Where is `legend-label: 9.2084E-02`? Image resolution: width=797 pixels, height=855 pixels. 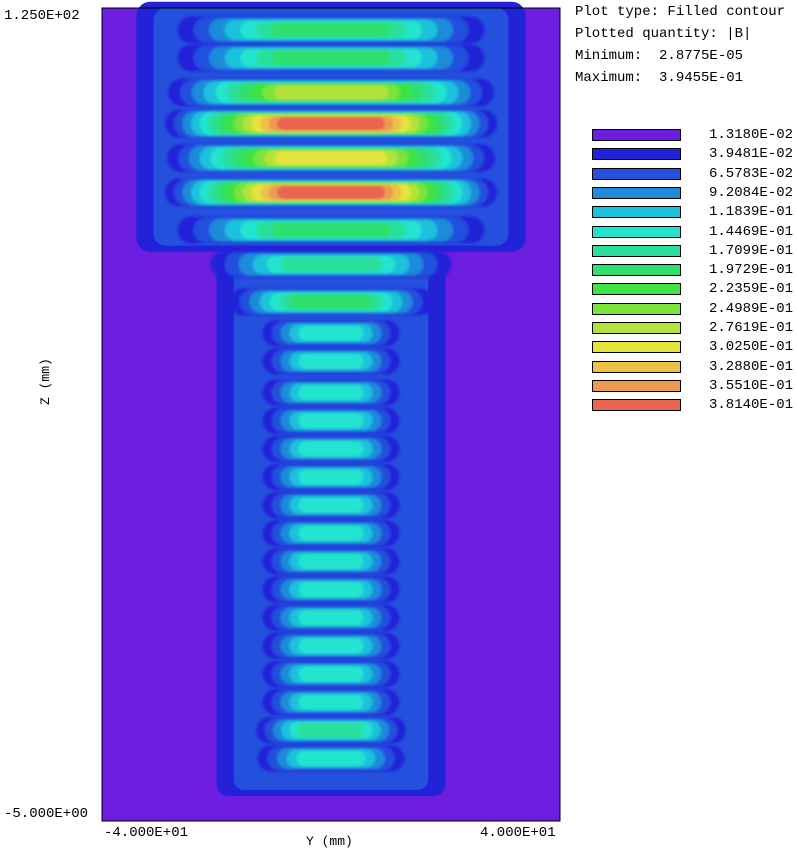 legend-label: 9.2084E-02 is located at coordinates (751, 192).